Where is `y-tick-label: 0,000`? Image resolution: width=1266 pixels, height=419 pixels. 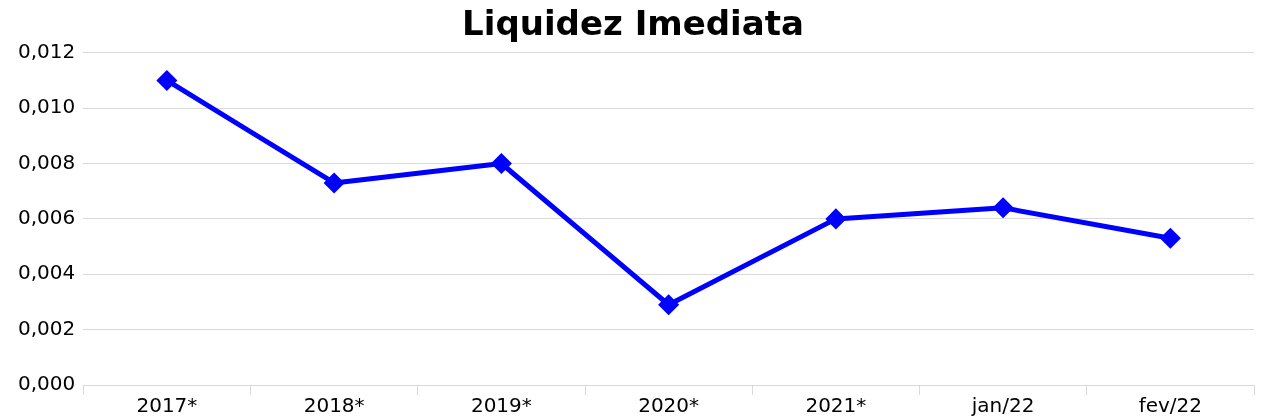 y-tick-label: 0,000 is located at coordinates (46, 383).